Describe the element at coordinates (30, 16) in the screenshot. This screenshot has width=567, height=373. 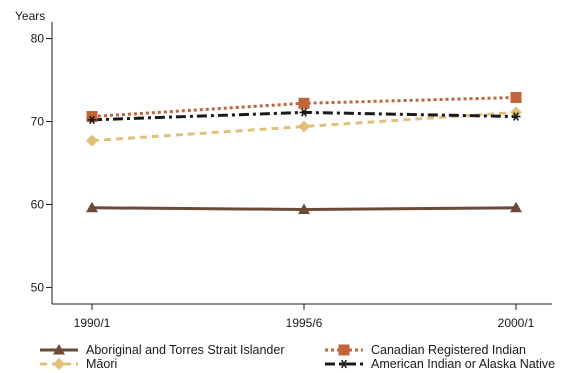
I see `y-axis-label: Years` at that location.